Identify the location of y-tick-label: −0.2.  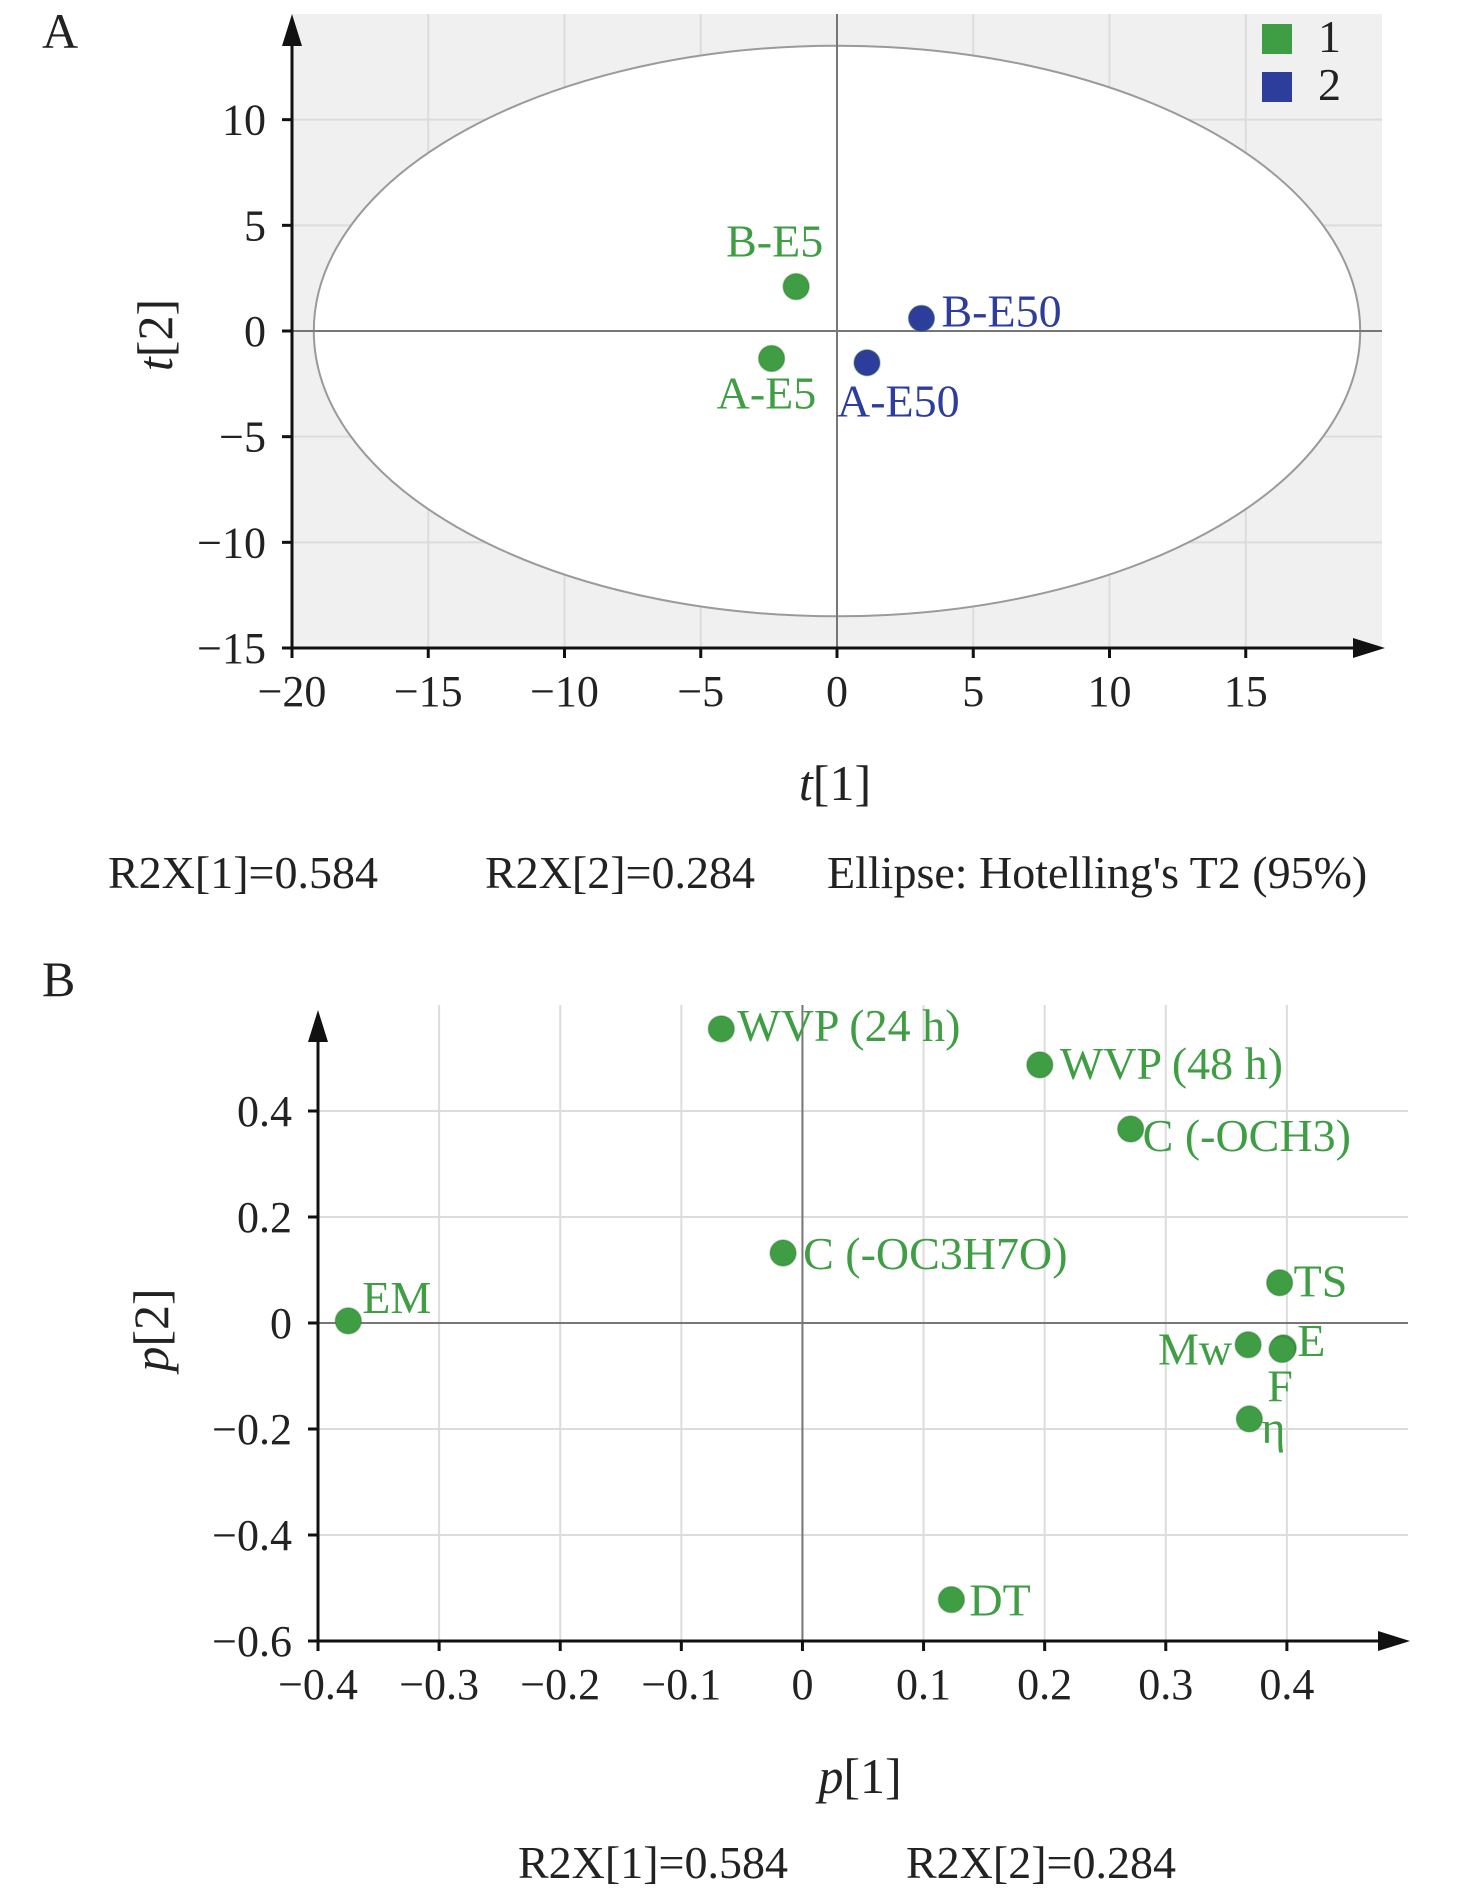
(252, 1429).